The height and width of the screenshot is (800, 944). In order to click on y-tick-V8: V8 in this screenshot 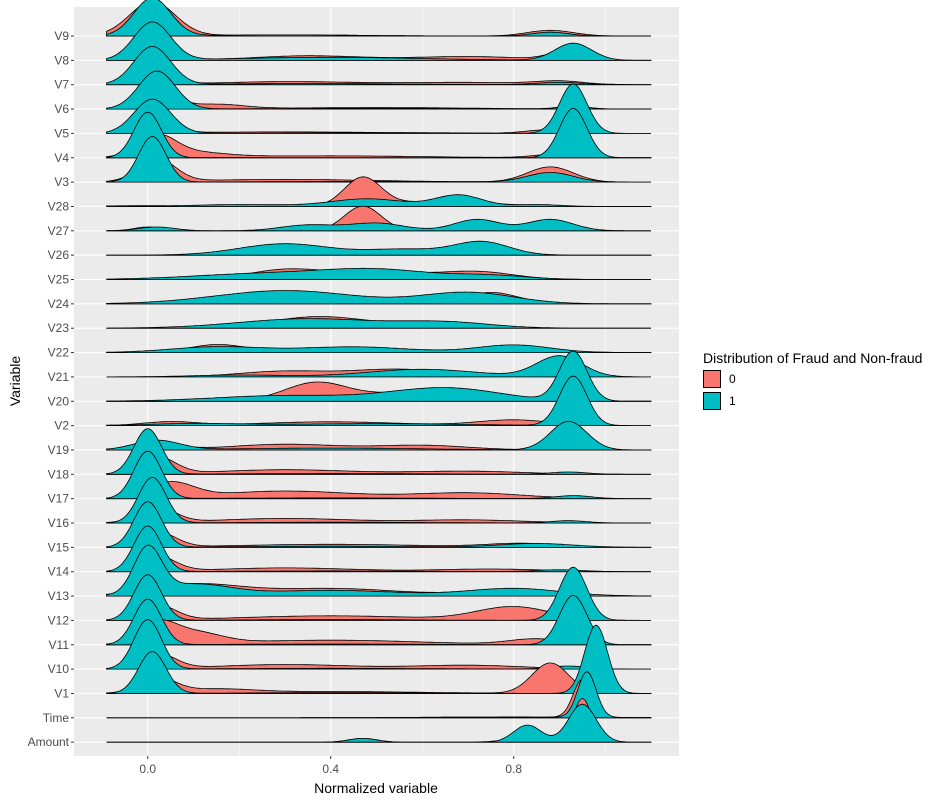, I will do `click(61, 60)`.